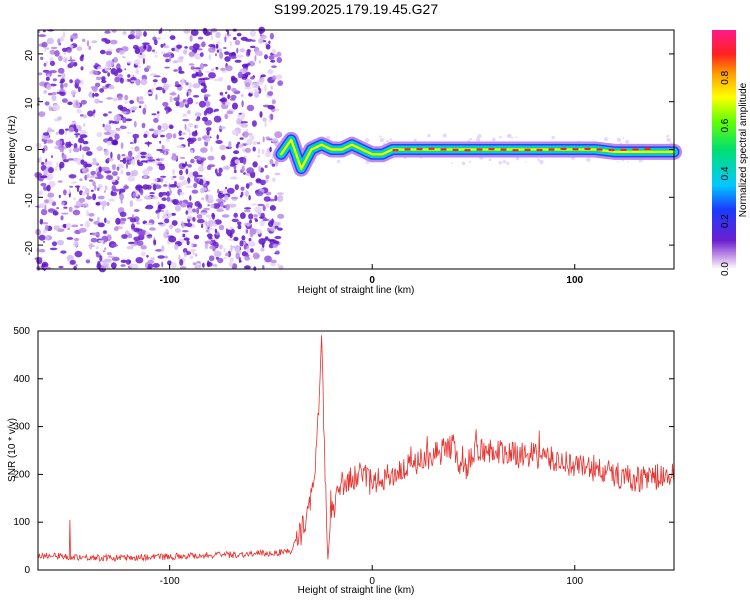  What do you see at coordinates (21, 427) in the screenshot?
I see `bottom-y-tick-label: 300` at bounding box center [21, 427].